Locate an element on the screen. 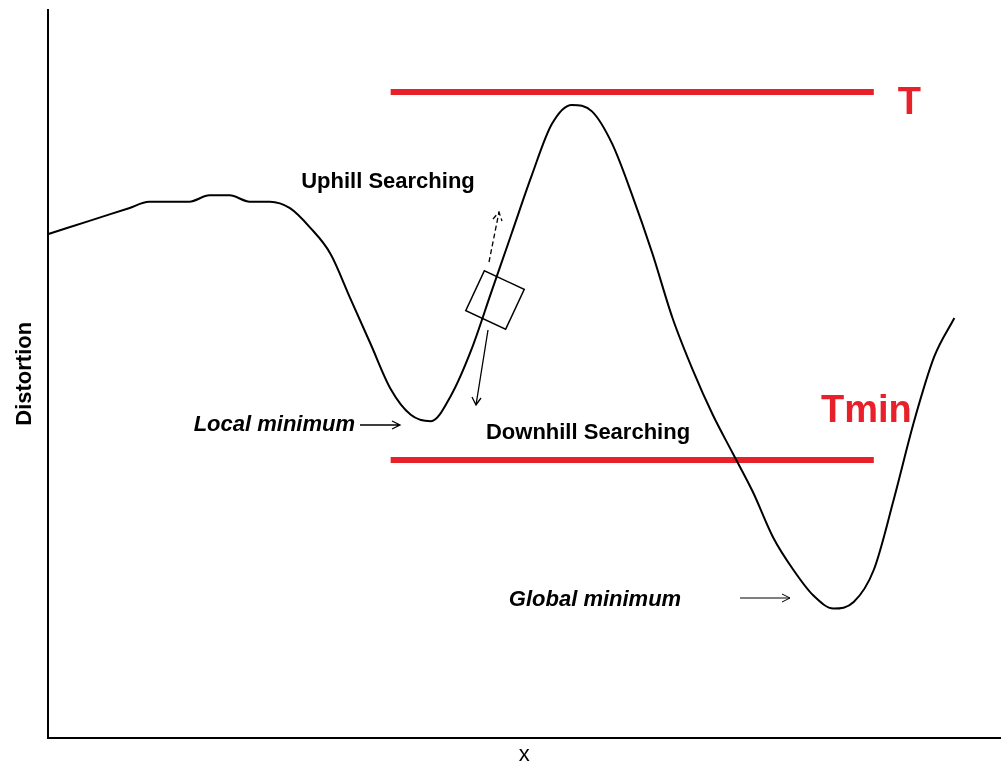 The width and height of the screenshot is (1008, 774). annotation: Global minimum is located at coordinates (595, 599).